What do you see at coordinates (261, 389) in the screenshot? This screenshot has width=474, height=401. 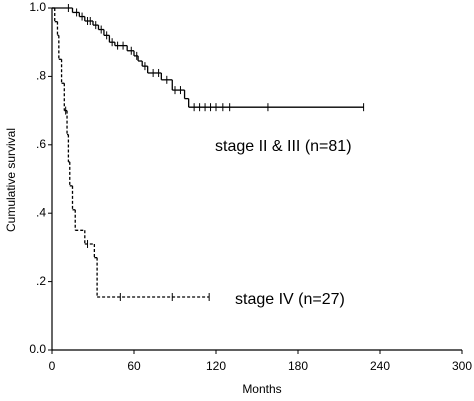 I see `x-axis-label: Months` at bounding box center [261, 389].